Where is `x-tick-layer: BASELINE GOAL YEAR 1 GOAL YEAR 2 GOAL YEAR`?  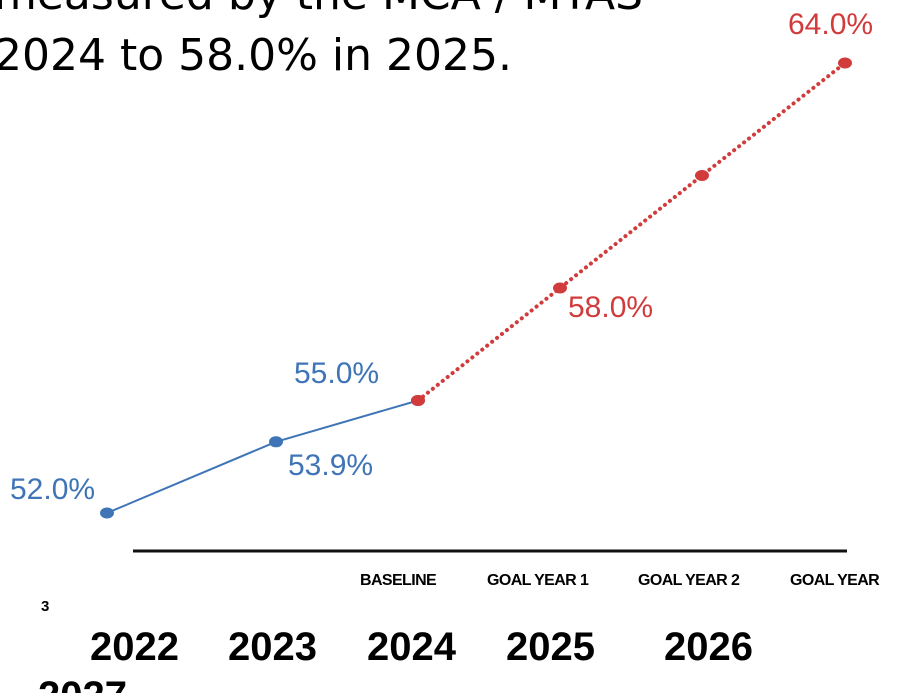 x-tick-layer: BASELINE GOAL YEAR 1 GOAL YEAR 2 GOAL YEAR is located at coordinates (620, 580).